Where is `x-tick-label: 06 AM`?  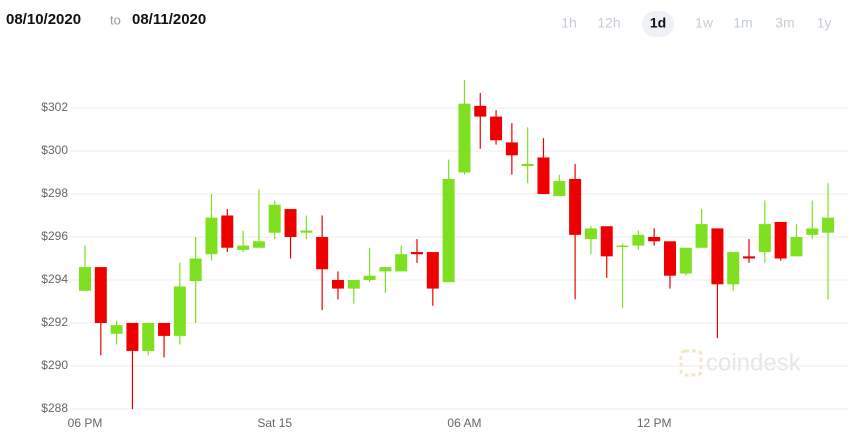 x-tick-label: 06 AM is located at coordinates (464, 423).